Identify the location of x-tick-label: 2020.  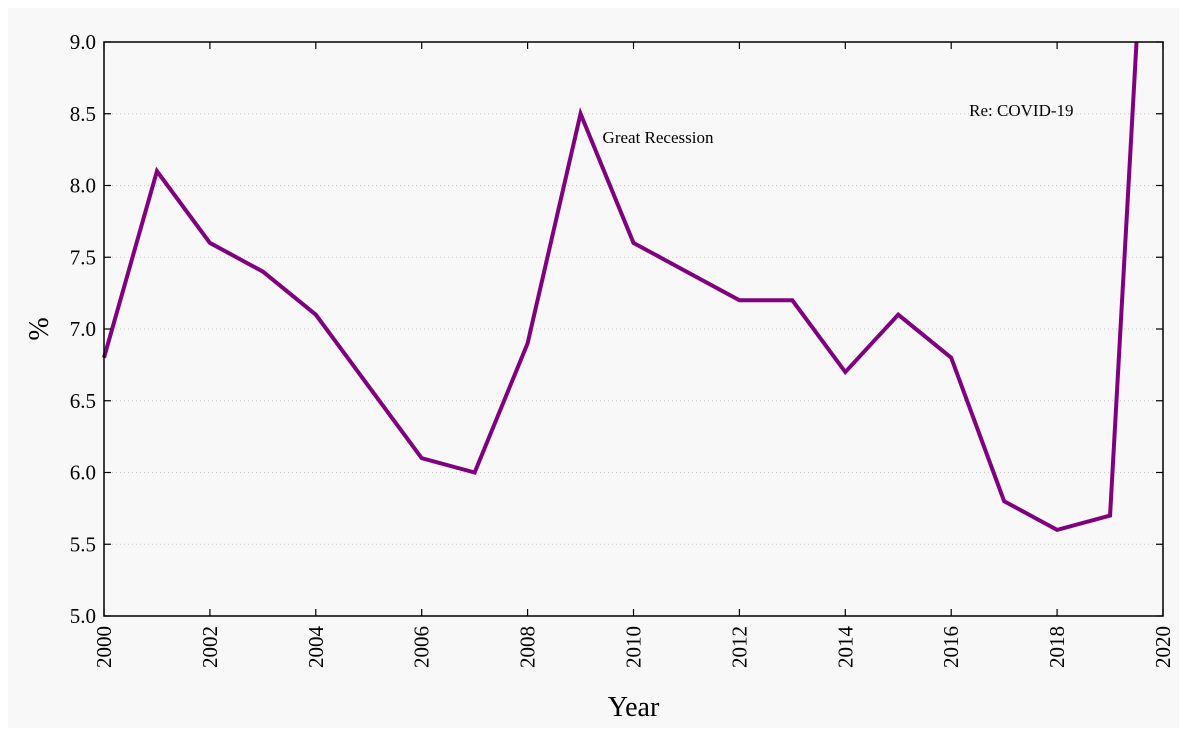
(1163, 647).